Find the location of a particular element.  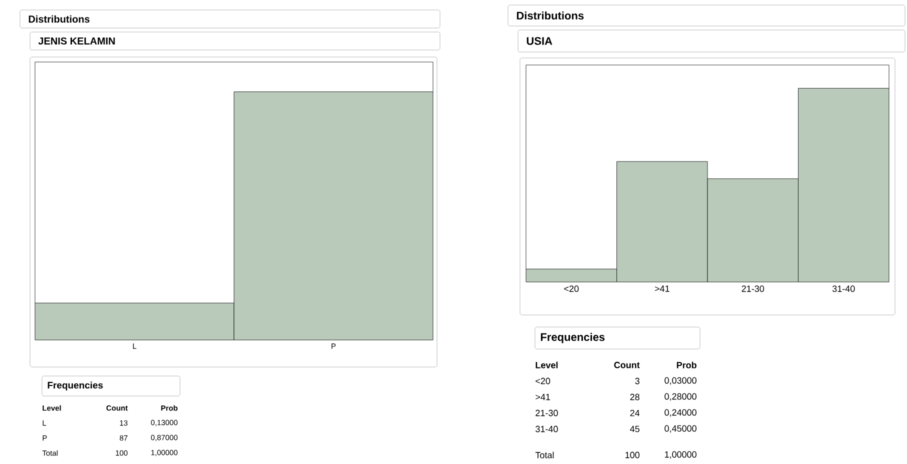

chart-title: USIA is located at coordinates (539, 41).